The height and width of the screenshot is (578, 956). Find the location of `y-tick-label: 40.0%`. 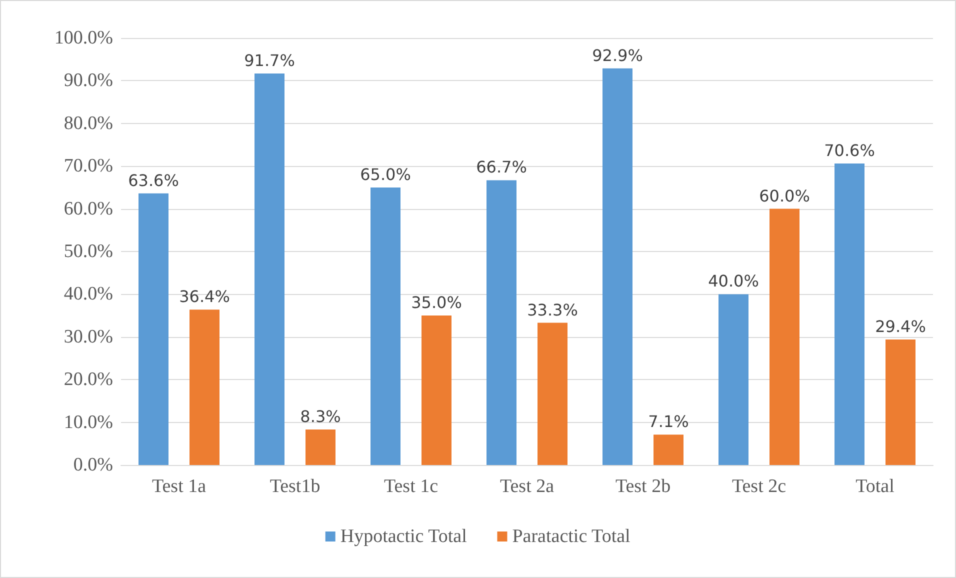

y-tick-label: 40.0% is located at coordinates (89, 294).